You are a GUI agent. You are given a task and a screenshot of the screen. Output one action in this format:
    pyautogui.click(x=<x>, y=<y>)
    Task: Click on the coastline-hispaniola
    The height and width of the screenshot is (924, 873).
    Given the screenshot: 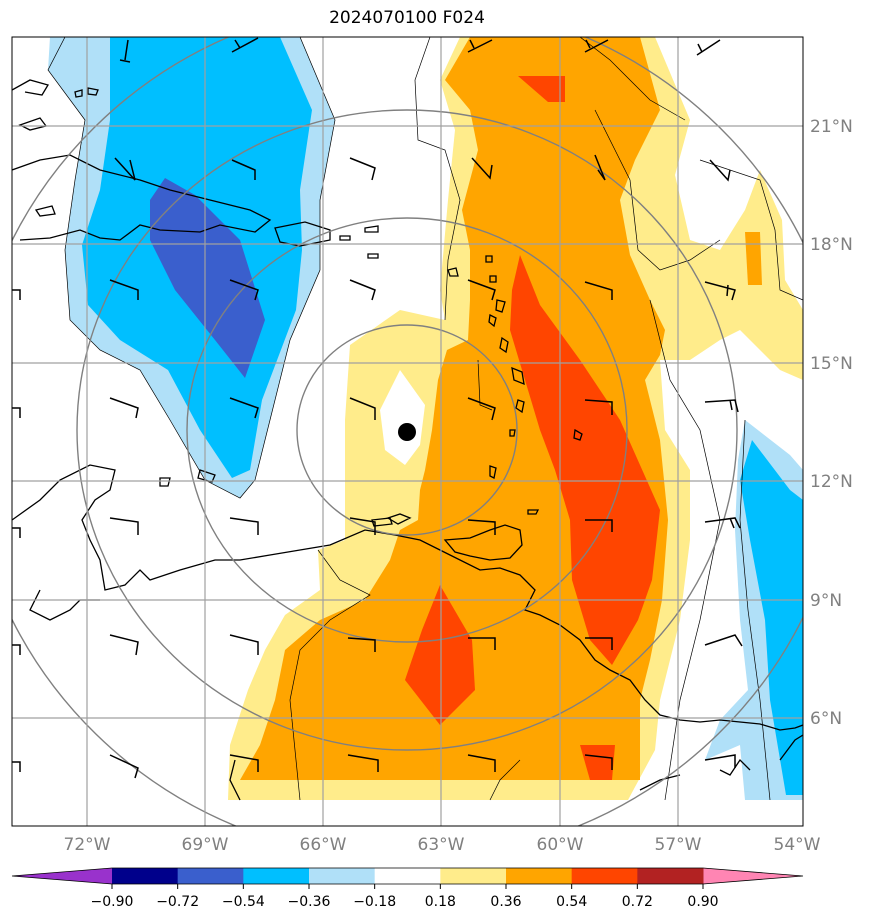 What is the action you would take?
    pyautogui.click(x=142, y=197)
    